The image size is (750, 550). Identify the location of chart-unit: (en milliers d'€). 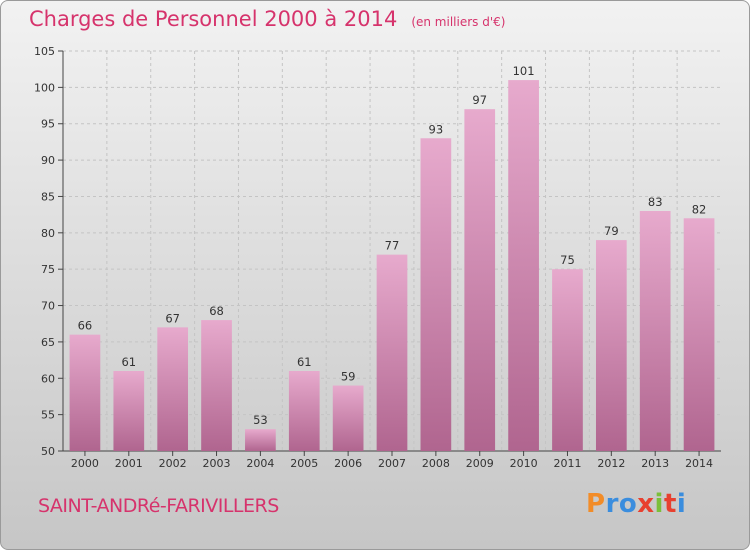
(458, 22).